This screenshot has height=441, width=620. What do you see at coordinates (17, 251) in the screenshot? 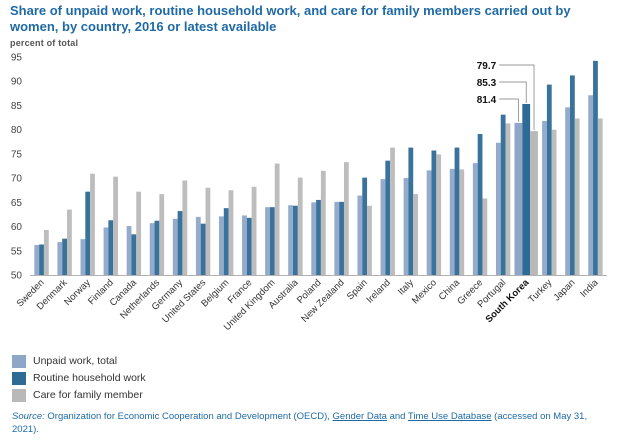
I see `y-tick-label: 55` at bounding box center [17, 251].